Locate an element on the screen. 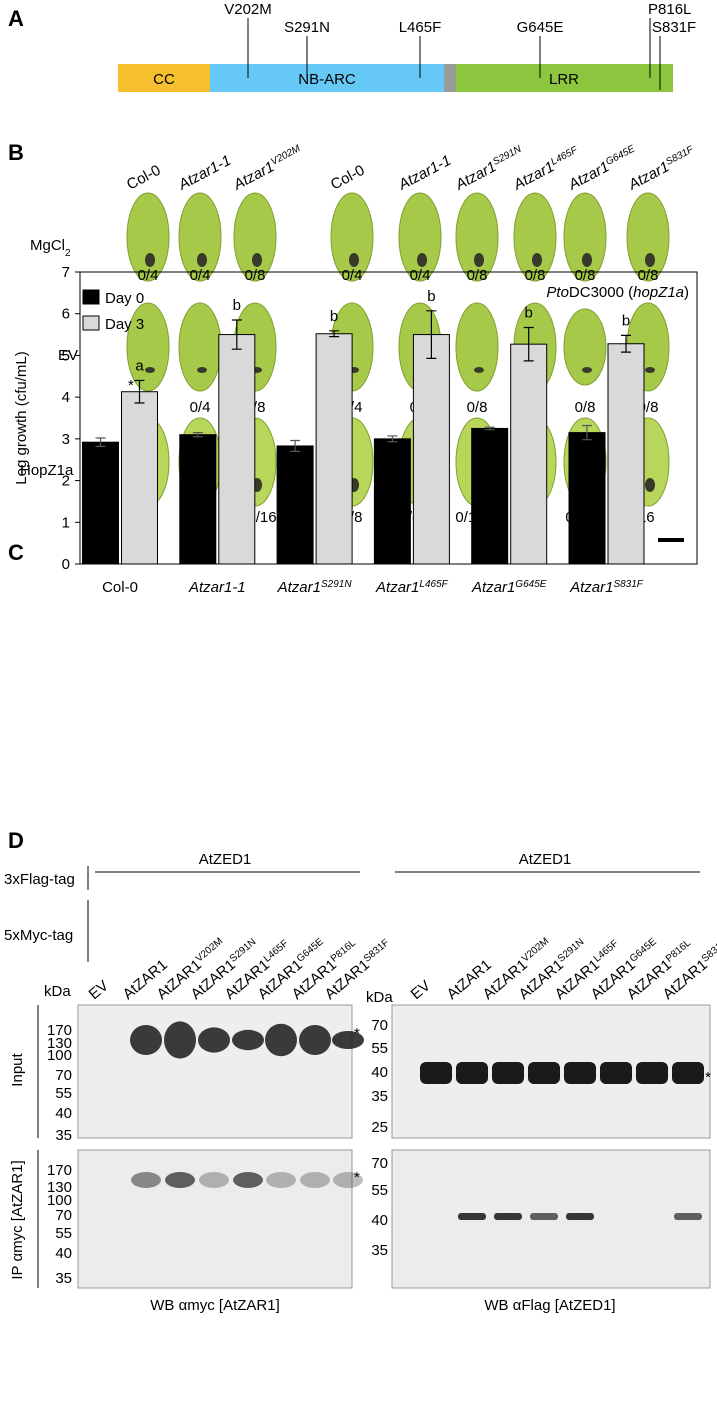 The height and width of the screenshot is (1424, 717). column-header-sup: L465F is located at coordinates (564, 155).